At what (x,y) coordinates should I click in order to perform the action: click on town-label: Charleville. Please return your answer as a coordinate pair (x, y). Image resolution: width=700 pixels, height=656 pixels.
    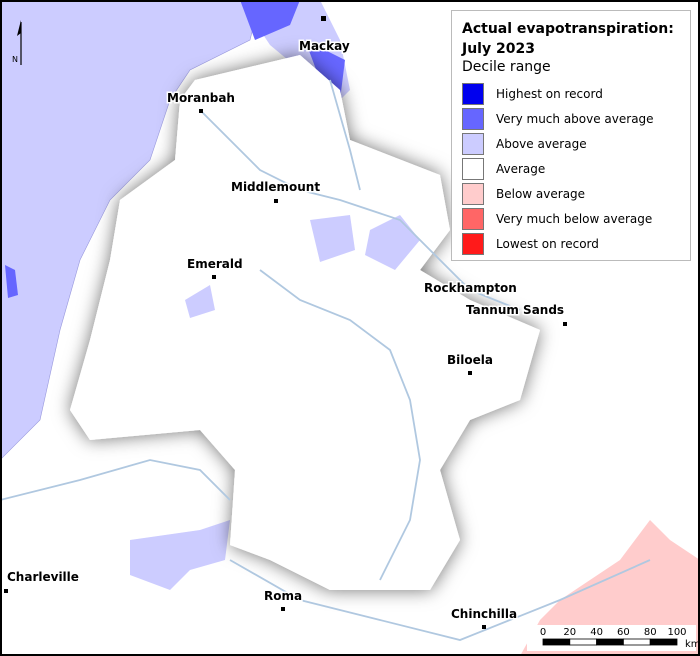
    Looking at the image, I should click on (43, 577).